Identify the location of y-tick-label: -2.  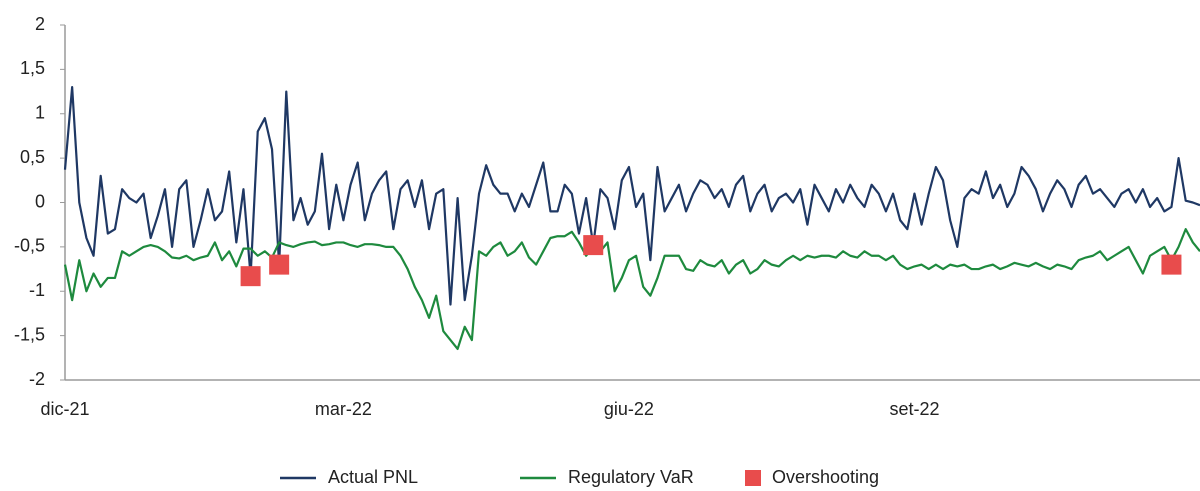
(37, 379).